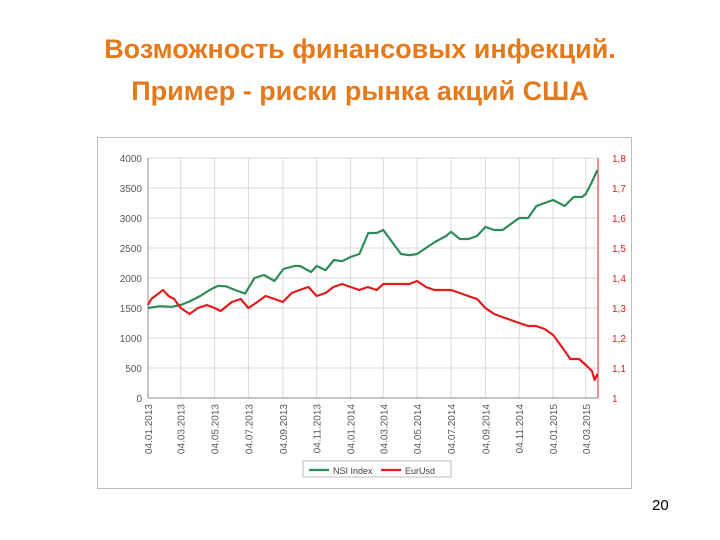 This screenshot has height=540, width=720. I want to click on y-left-tick-label: 4000, so click(131, 159).